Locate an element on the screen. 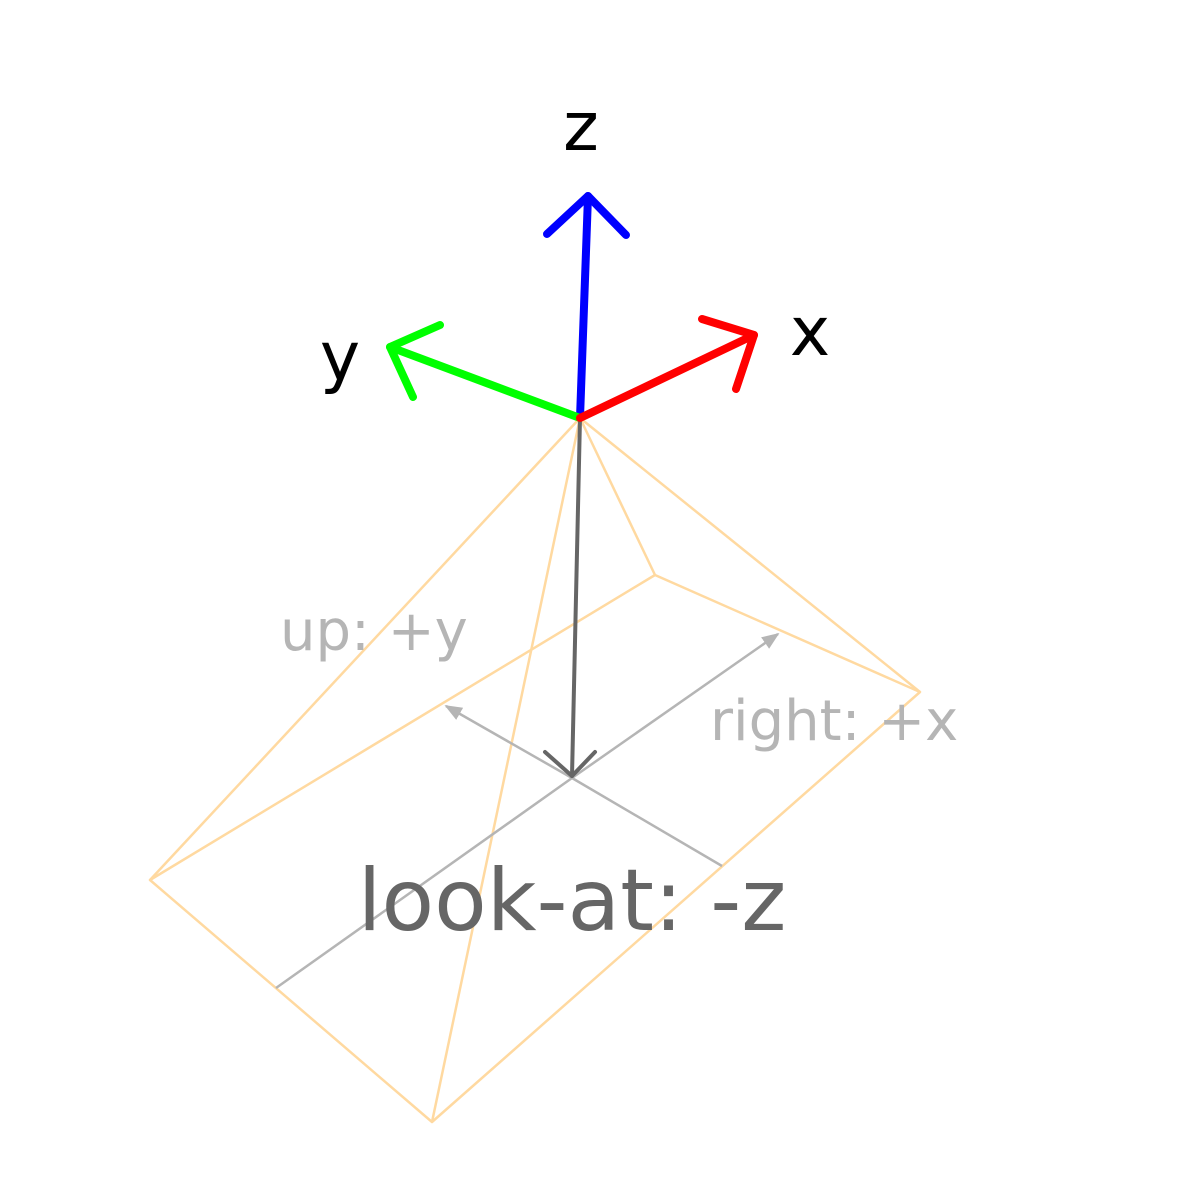  axis-z-label: z is located at coordinates (581, 127).